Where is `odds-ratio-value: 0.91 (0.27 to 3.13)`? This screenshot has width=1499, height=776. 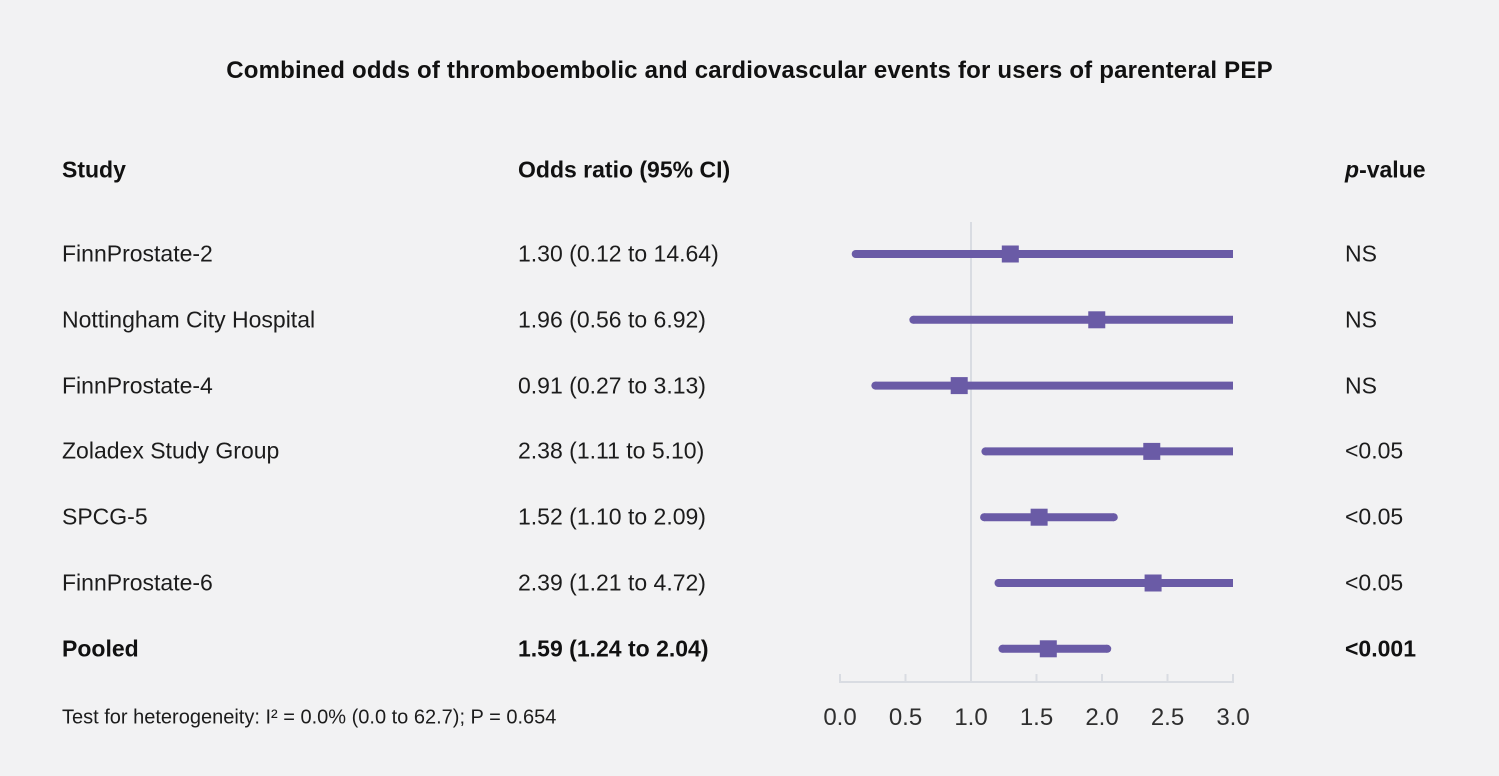
odds-ratio-value: 0.91 (0.27 to 3.13) is located at coordinates (612, 385).